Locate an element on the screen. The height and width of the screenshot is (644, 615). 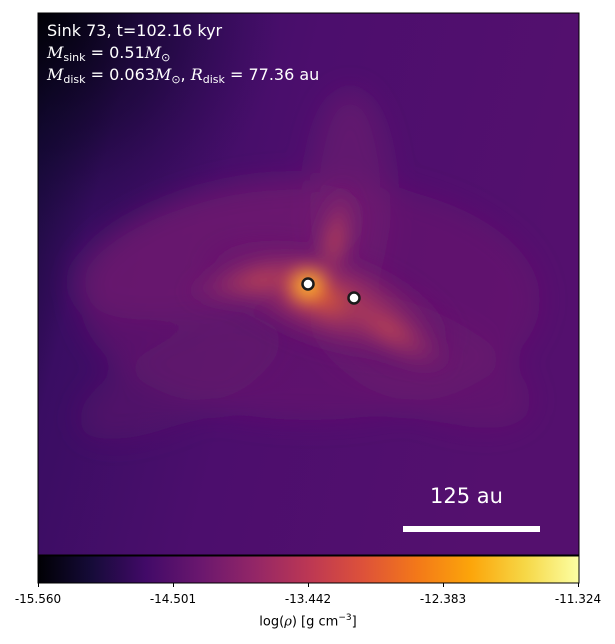
sink-secondary-marker is located at coordinates (354, 298).